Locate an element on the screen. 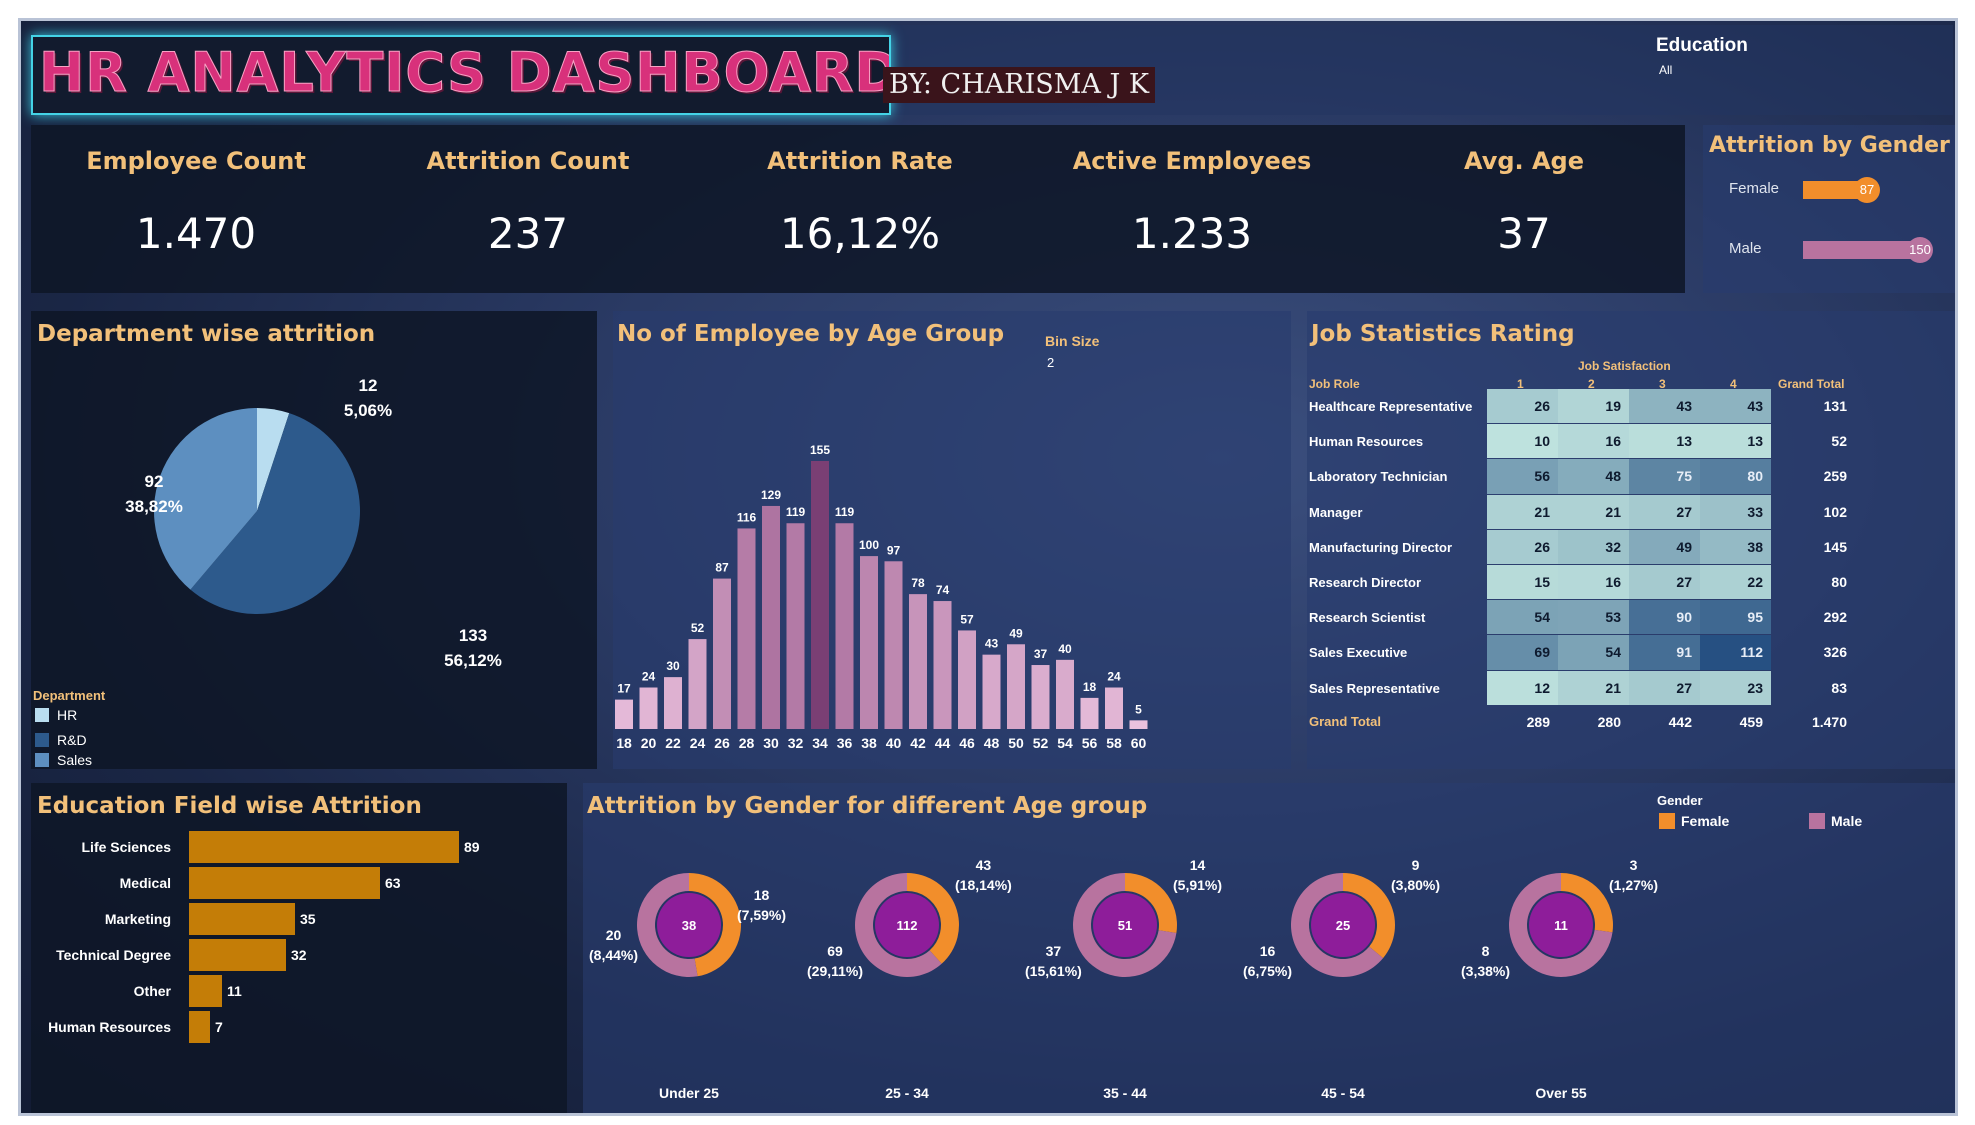 Image resolution: width=1975 pixels, height=1125 pixels. education-field-label: Life Sciences is located at coordinates (126, 847).